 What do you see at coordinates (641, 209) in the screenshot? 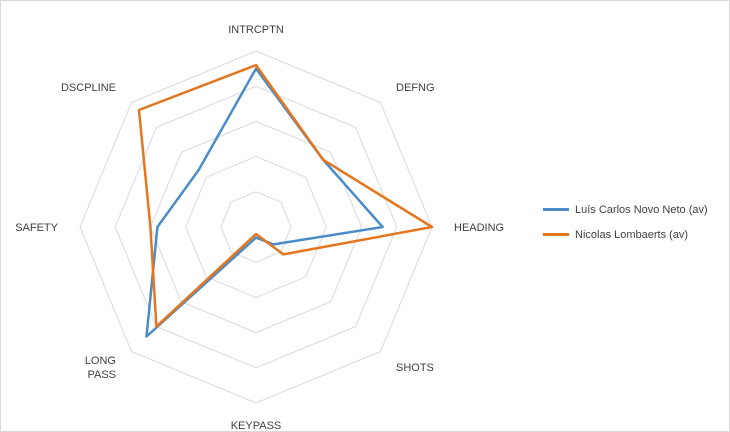
I see `legend-label-series-1: Luís Carlos Novo Neto (av)` at bounding box center [641, 209].